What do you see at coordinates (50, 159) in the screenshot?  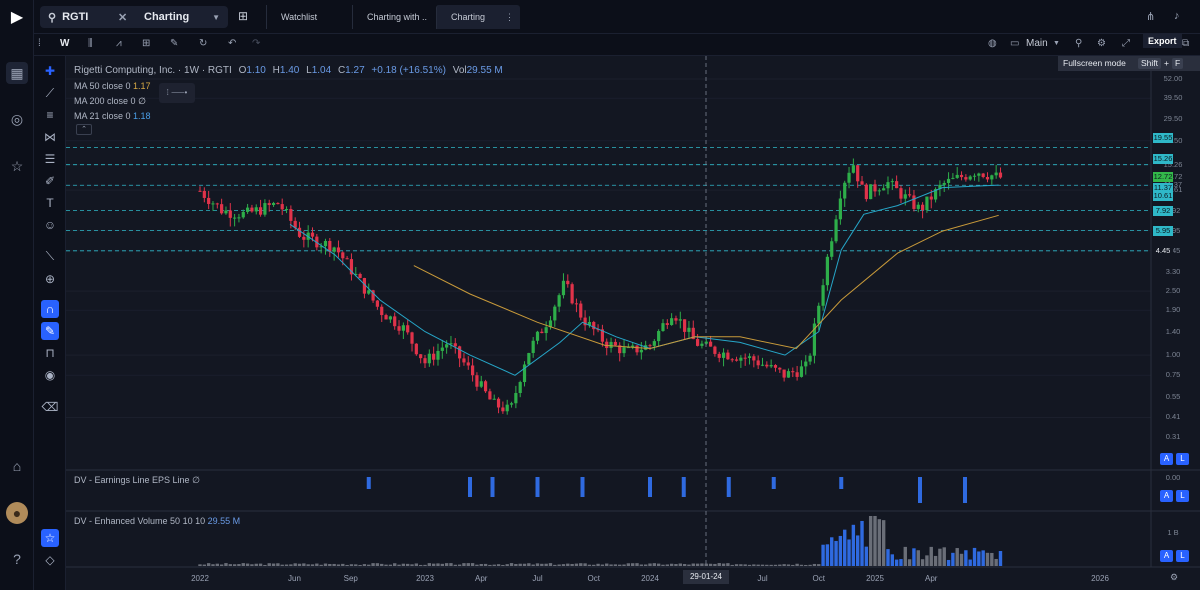 I see `projection-icon: ☰` at bounding box center [50, 159].